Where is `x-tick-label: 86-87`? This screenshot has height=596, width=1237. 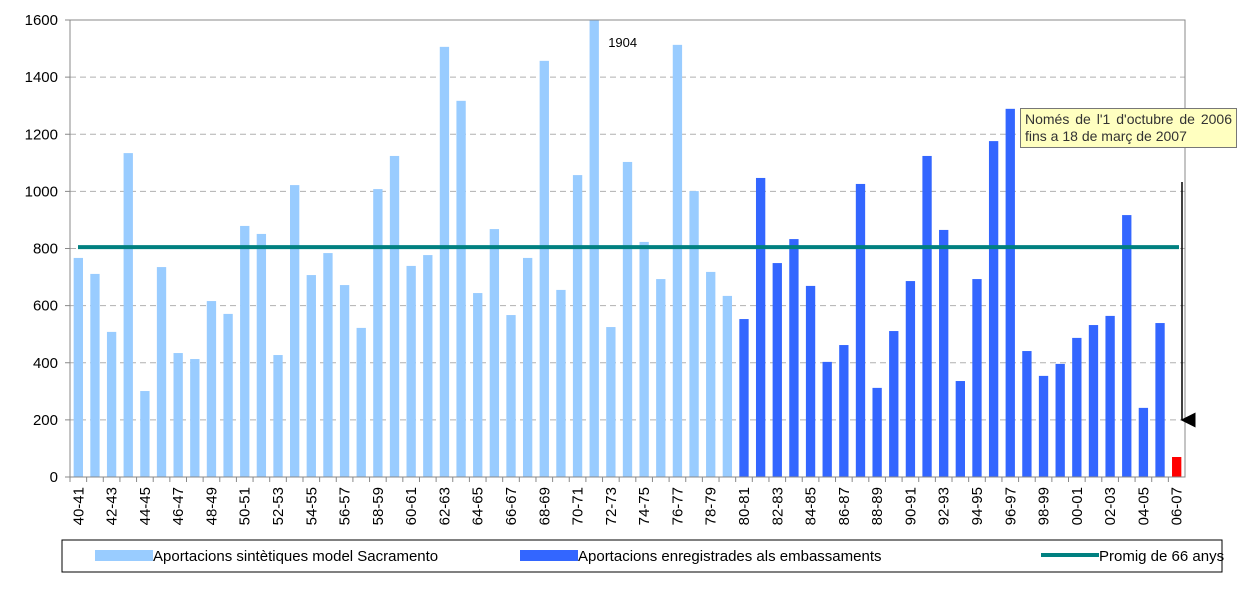 x-tick-label: 86-87 is located at coordinates (844, 506).